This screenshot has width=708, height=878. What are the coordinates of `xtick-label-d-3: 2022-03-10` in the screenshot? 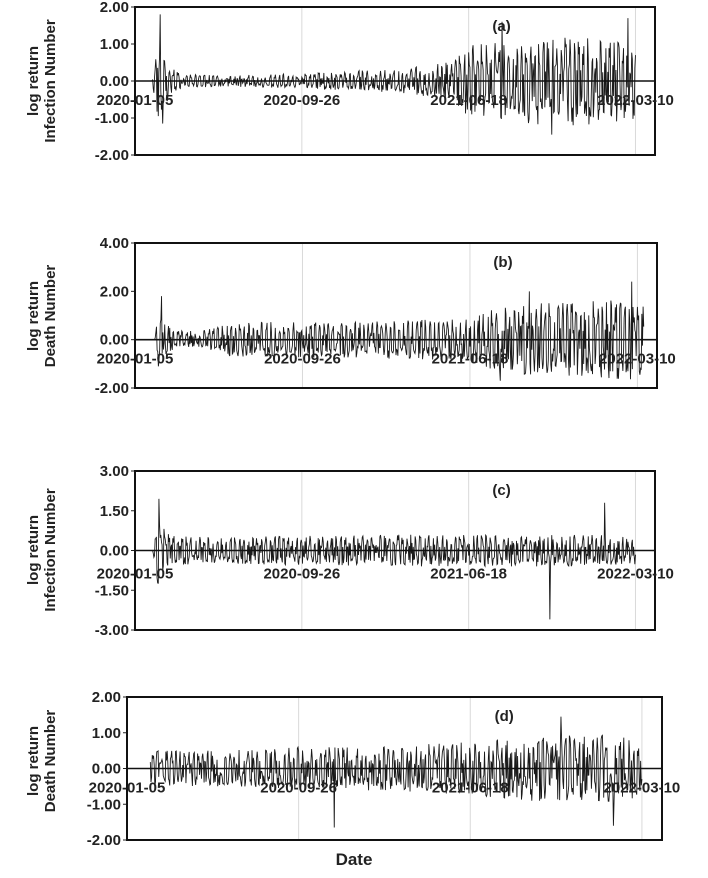 It's located at (642, 788).